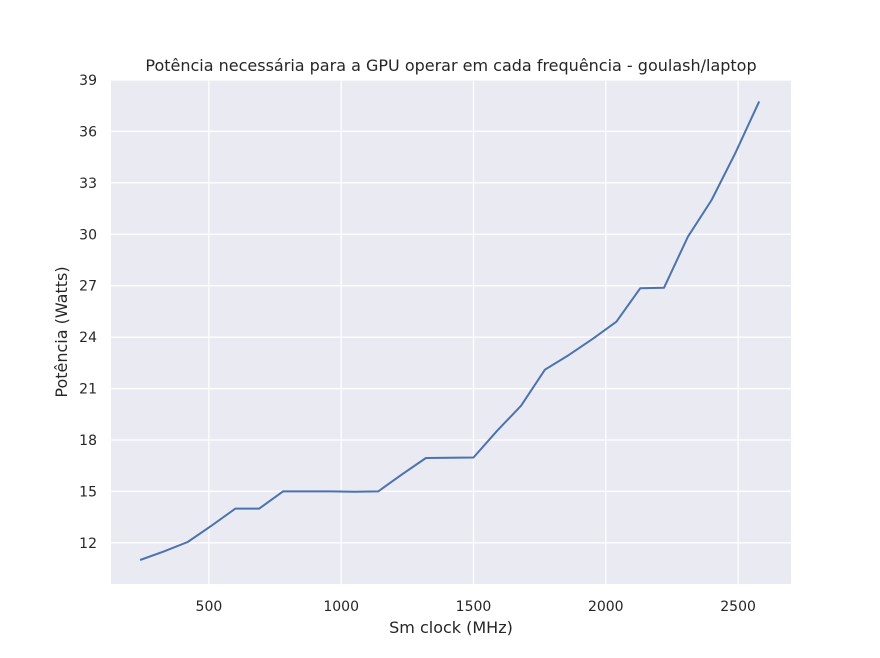 The height and width of the screenshot is (658, 880). Describe the element at coordinates (88, 338) in the screenshot. I see `y-tick-label: 24` at that location.